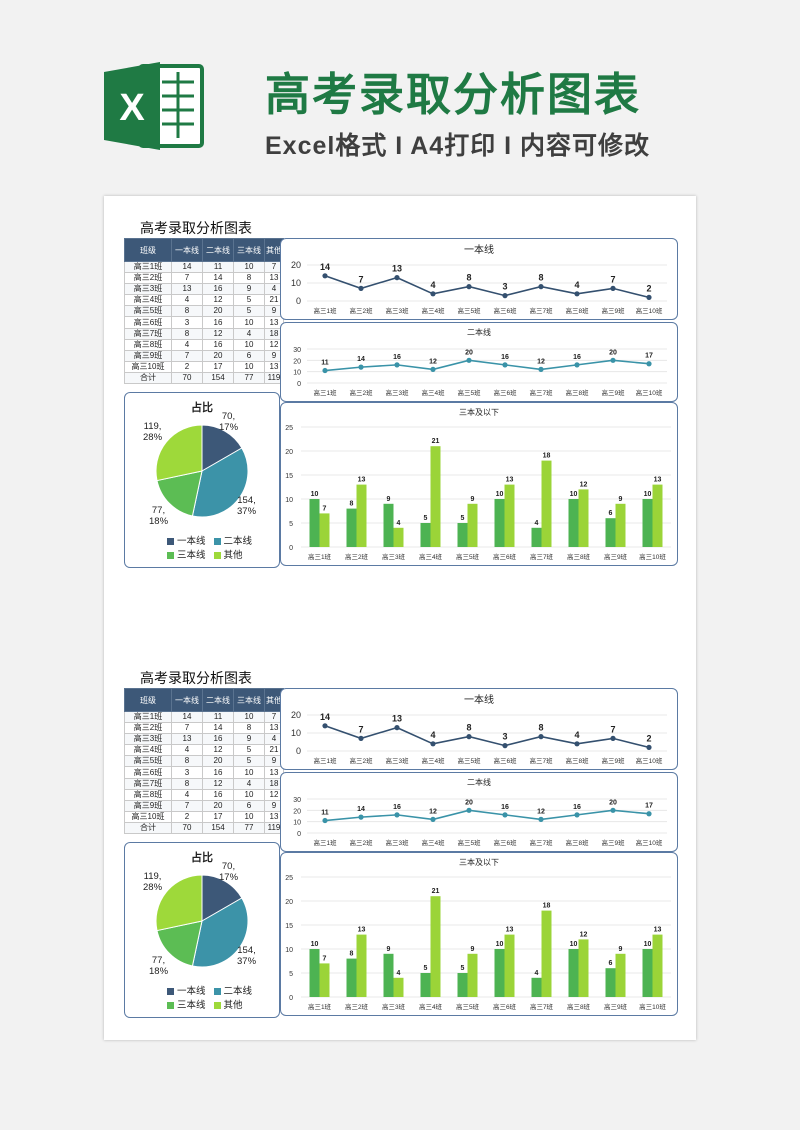 The height and width of the screenshot is (1130, 800). I want to click on table-row: 高三6班 3 16 10 13, so click(204, 772).